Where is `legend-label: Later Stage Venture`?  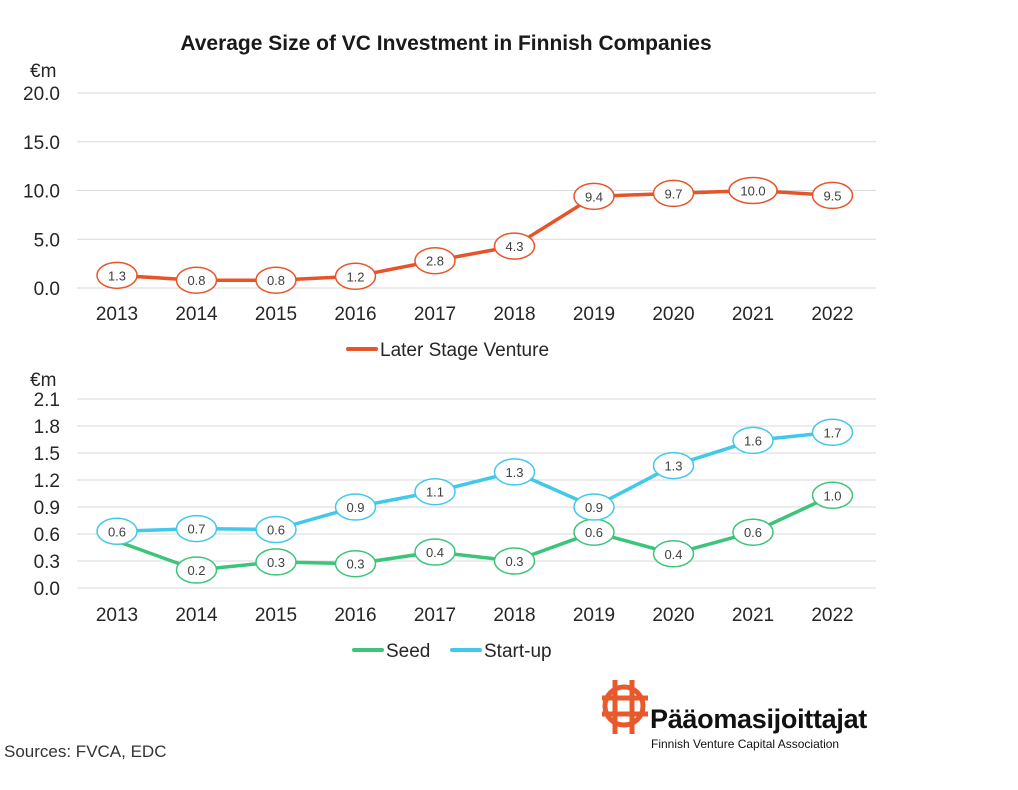
legend-label: Later Stage Venture is located at coordinates (464, 350).